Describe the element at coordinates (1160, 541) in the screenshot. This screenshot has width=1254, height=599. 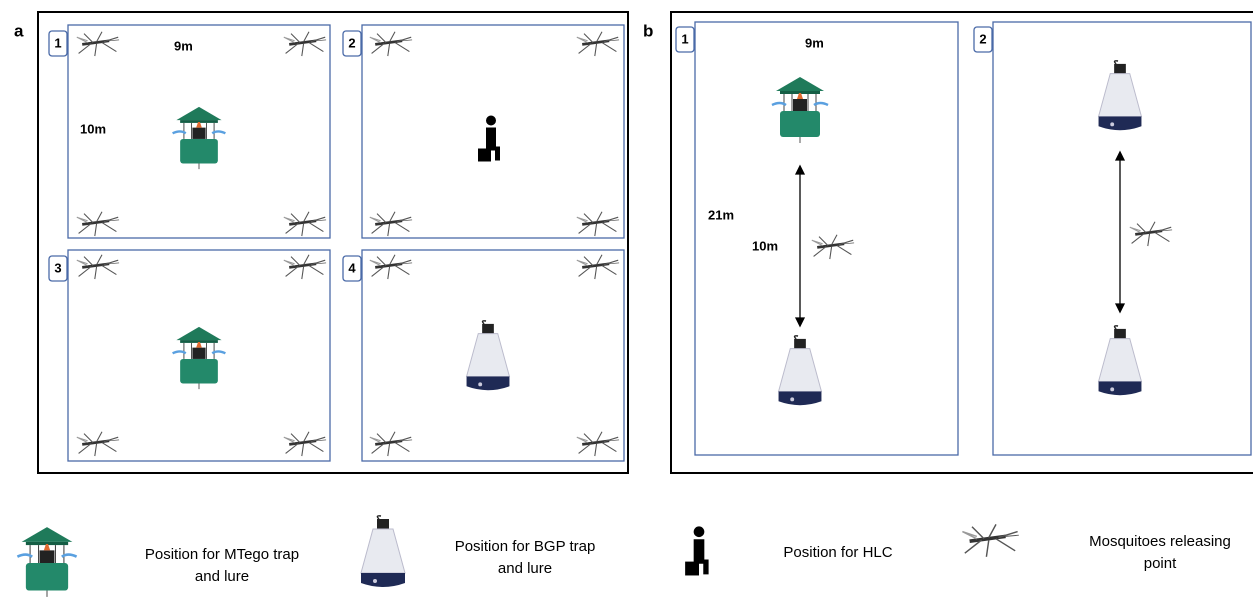
I see `legend-text: Mosquitoes releasing` at that location.